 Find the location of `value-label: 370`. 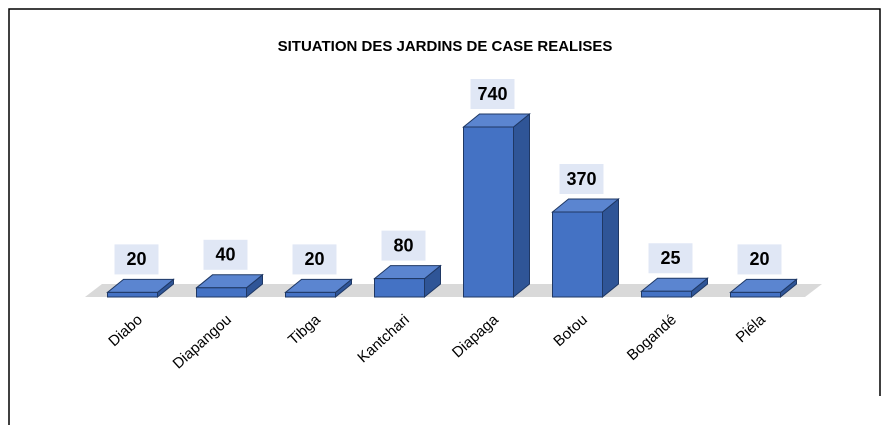

value-label: 370 is located at coordinates (581, 179).